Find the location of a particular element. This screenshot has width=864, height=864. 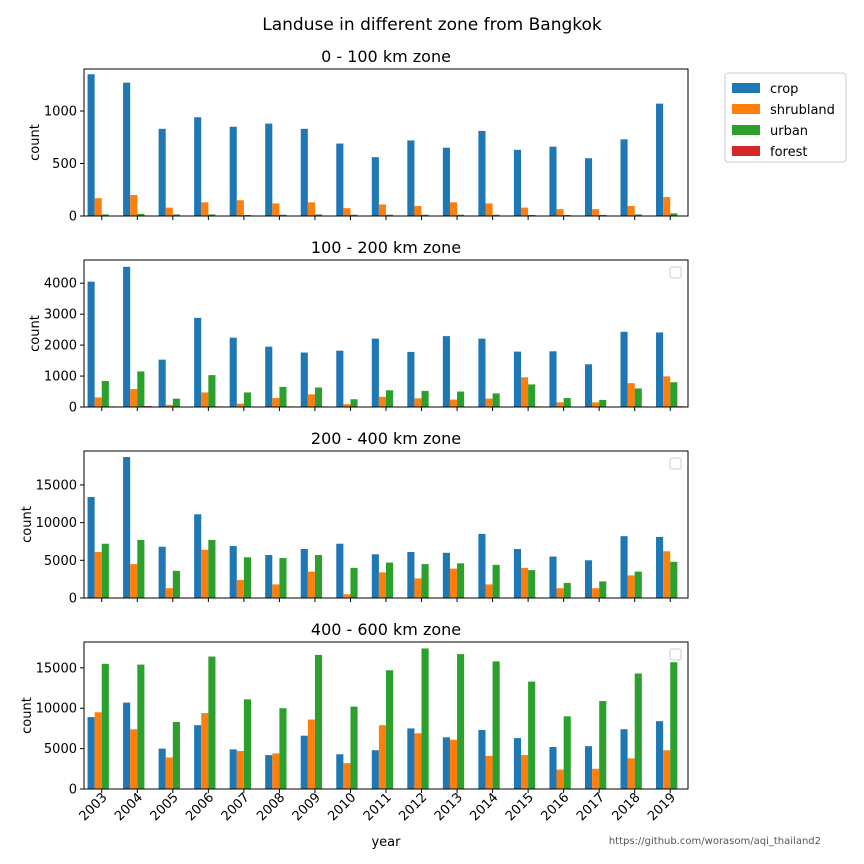

y-tick-label: 10000 is located at coordinates (56, 523).